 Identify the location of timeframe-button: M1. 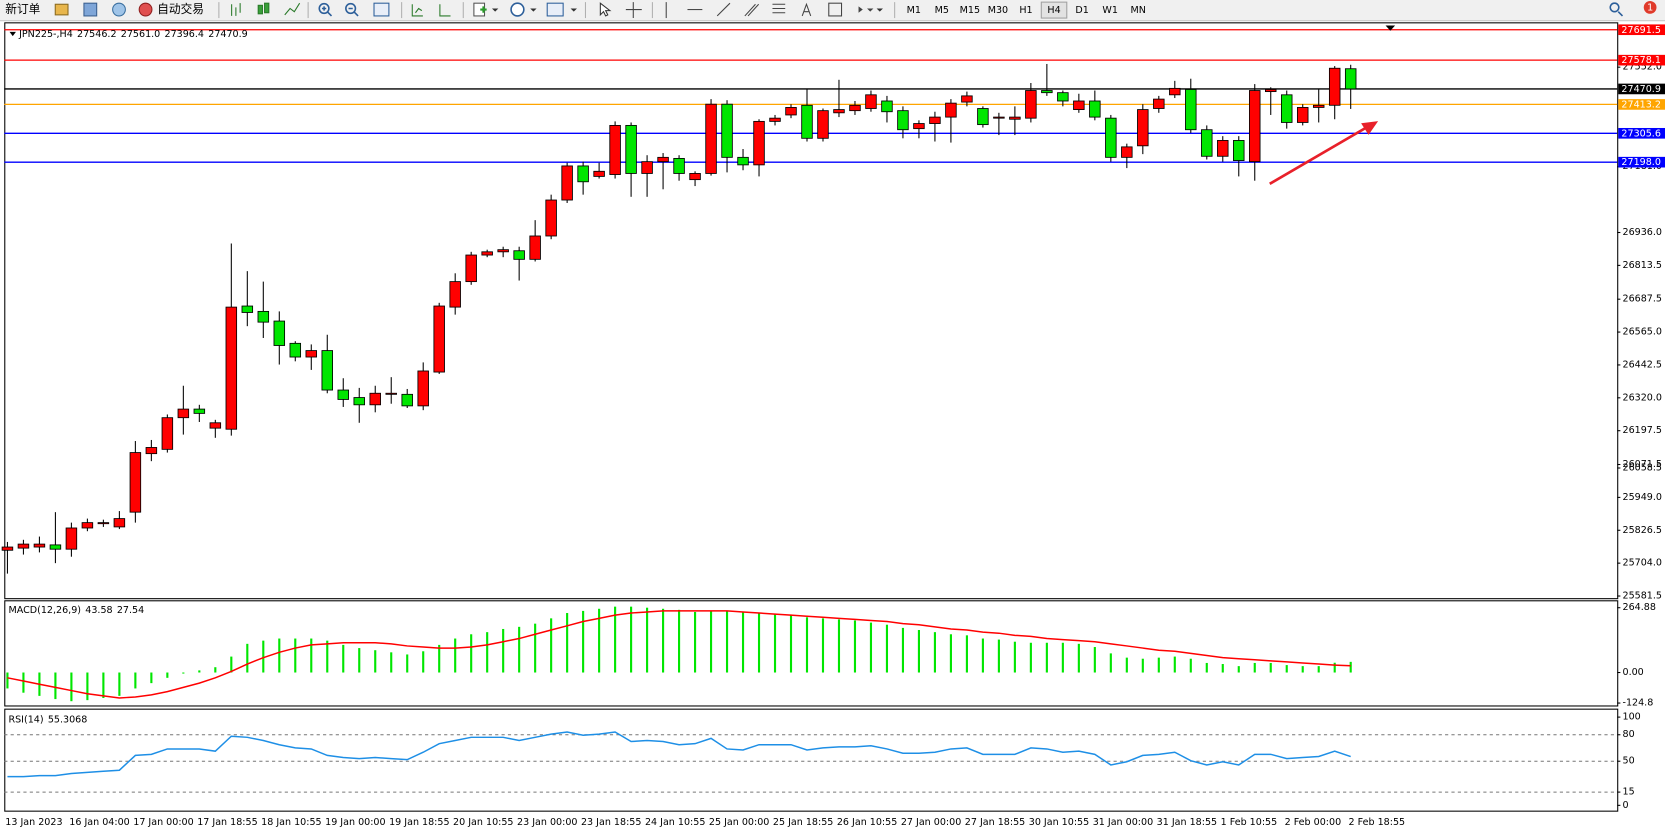
(914, 10).